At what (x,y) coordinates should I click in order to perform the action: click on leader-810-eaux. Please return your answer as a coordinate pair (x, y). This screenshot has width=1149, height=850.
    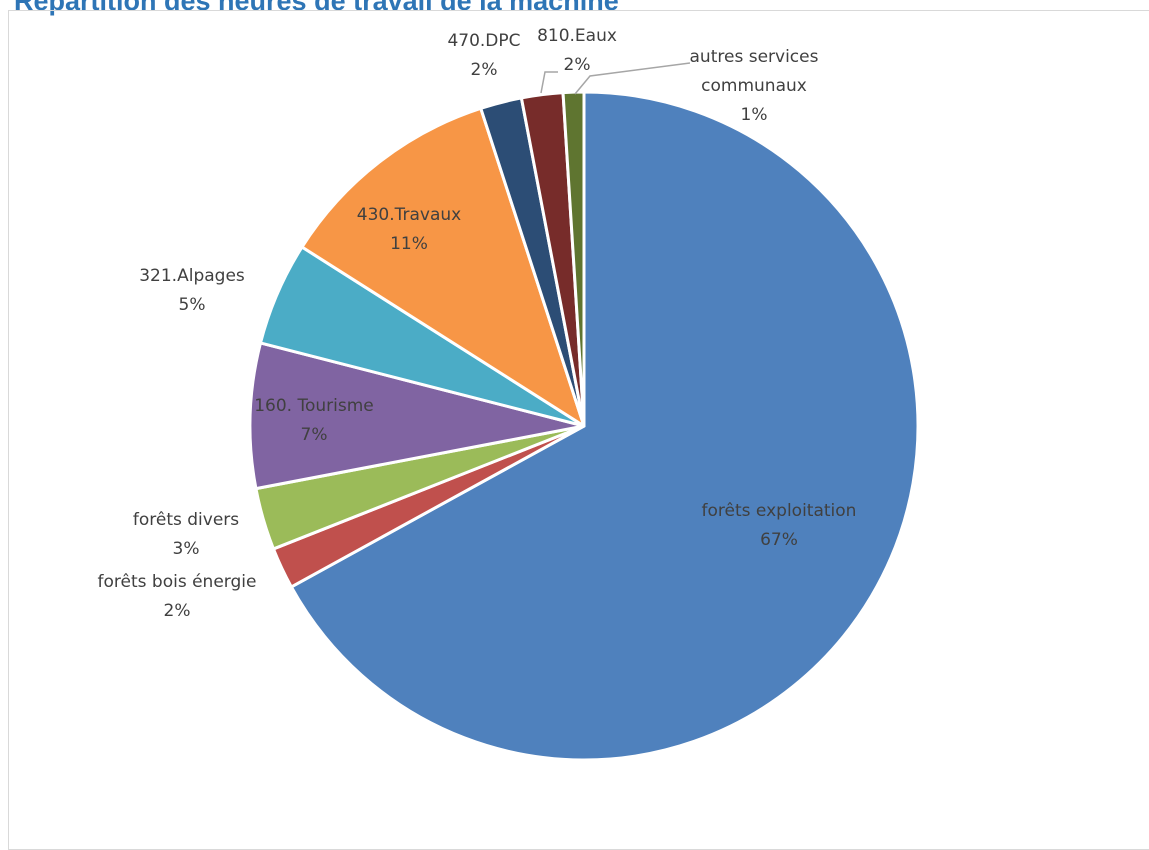
    Looking at the image, I should click on (549, 82).